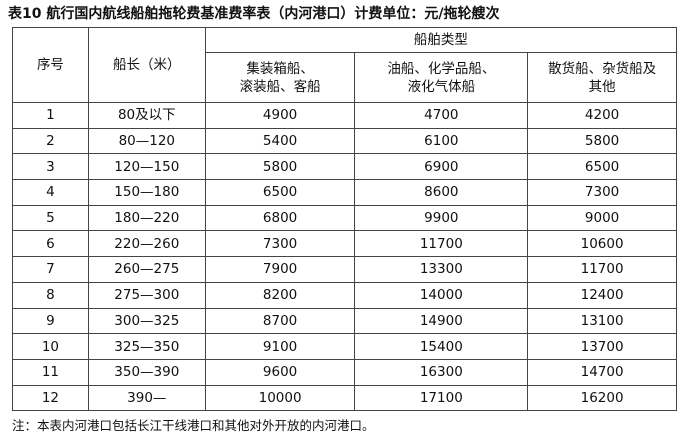 Image resolution: width=690 pixels, height=441 pixels. Describe the element at coordinates (50, 398) in the screenshot. I see `table-cell: 12` at that location.